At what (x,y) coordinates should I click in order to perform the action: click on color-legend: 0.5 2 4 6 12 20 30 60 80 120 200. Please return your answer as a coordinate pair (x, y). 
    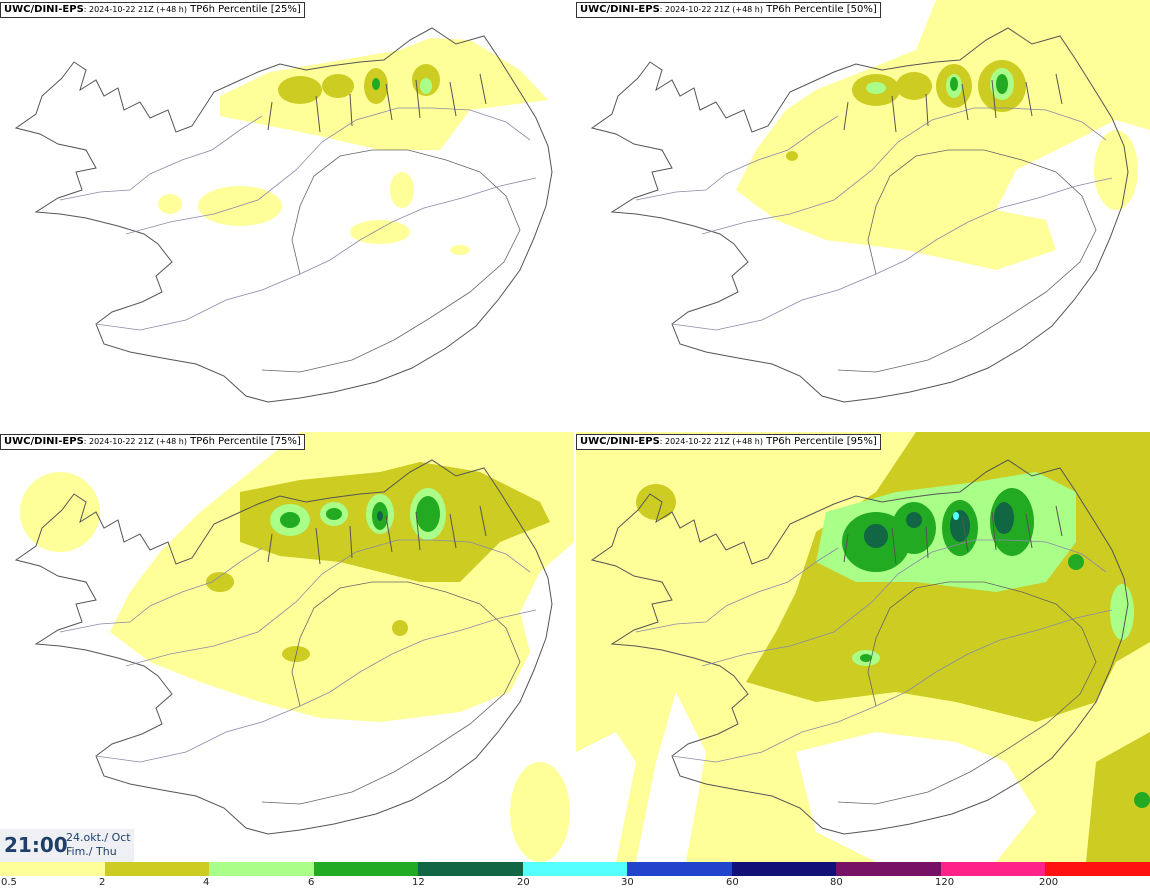
    Looking at the image, I should click on (575, 876).